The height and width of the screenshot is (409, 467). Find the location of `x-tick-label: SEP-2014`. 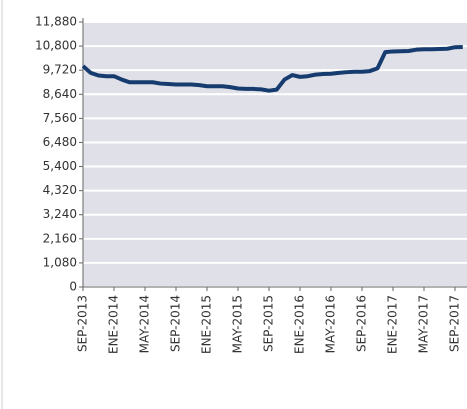

x-tick-label: SEP-2014 is located at coordinates (176, 323).